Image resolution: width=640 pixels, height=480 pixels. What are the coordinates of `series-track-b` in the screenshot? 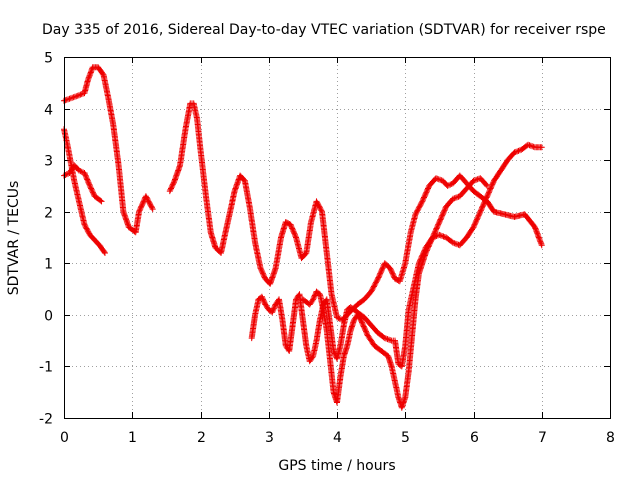 It's located at (83, 183).